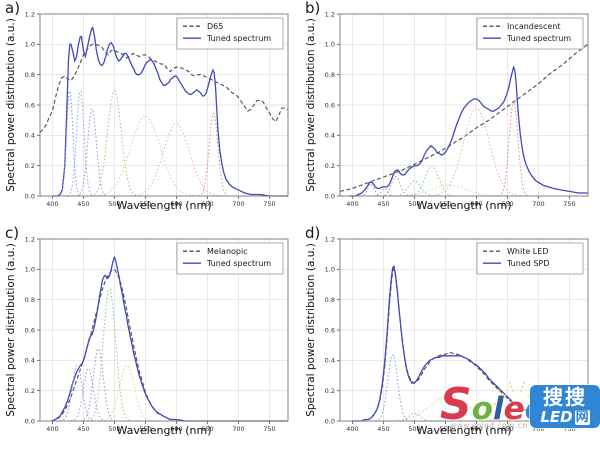  What do you see at coordinates (565, 397) in the screenshot?
I see `watermark-badge-chinese: 搜搜` at bounding box center [565, 397].